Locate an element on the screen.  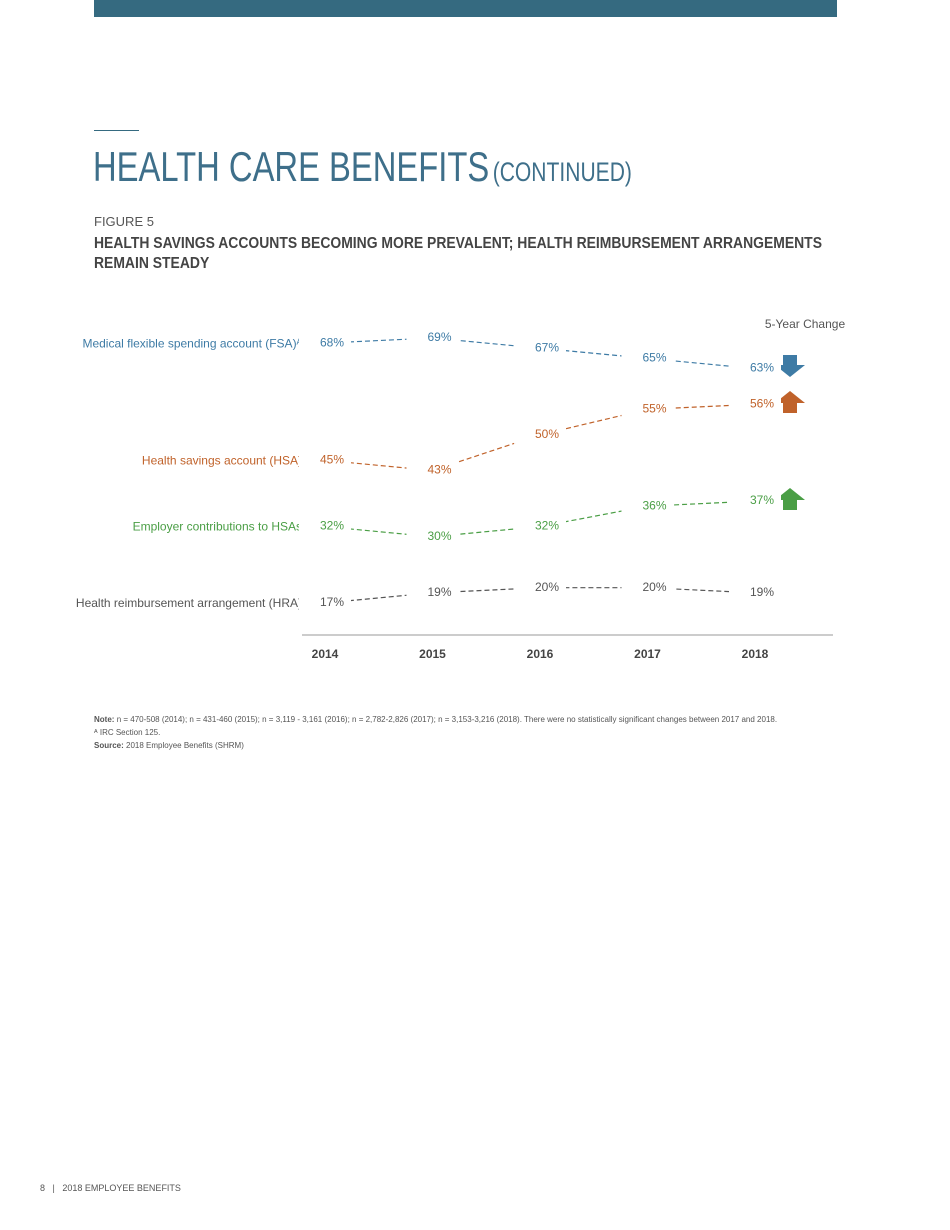
data-label: 37% is located at coordinates (762, 500).